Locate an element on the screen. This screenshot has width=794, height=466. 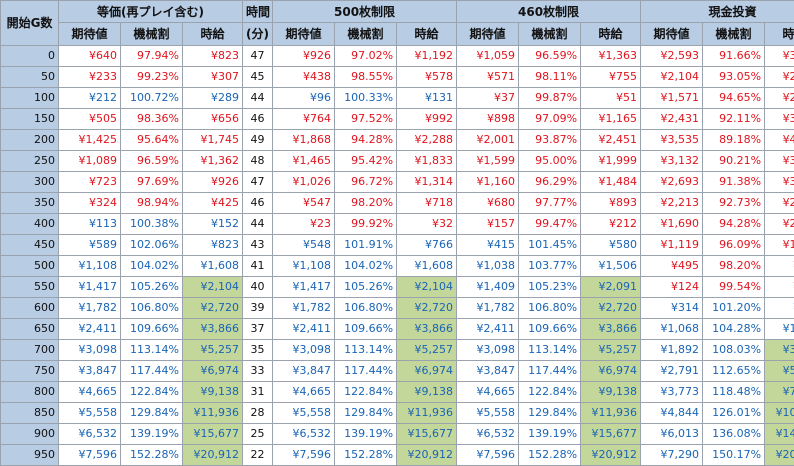
limit500-expected-cell: ¥5,558 is located at coordinates (304, 413).